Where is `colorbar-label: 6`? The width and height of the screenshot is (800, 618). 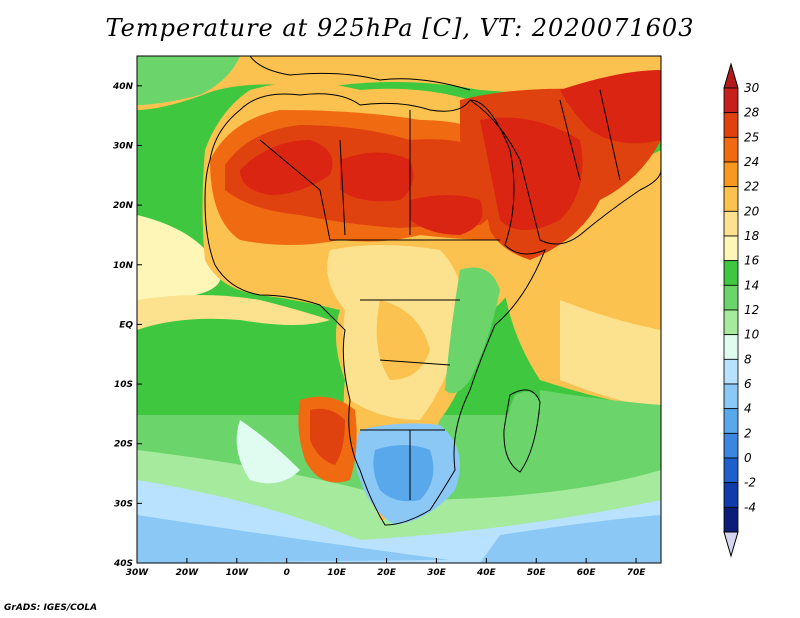 colorbar-label: 6 is located at coordinates (748, 384).